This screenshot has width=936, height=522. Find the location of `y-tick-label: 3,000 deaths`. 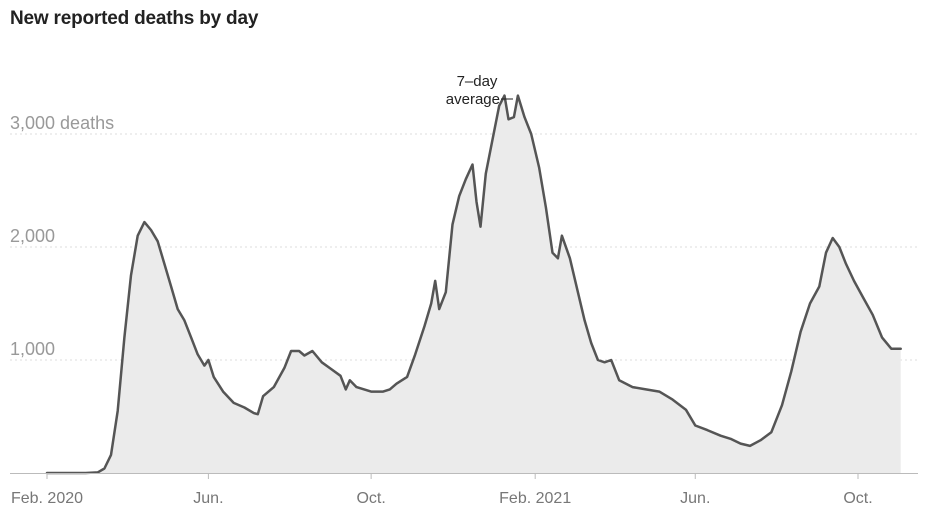

y-tick-label: 3,000 deaths is located at coordinates (62, 123).